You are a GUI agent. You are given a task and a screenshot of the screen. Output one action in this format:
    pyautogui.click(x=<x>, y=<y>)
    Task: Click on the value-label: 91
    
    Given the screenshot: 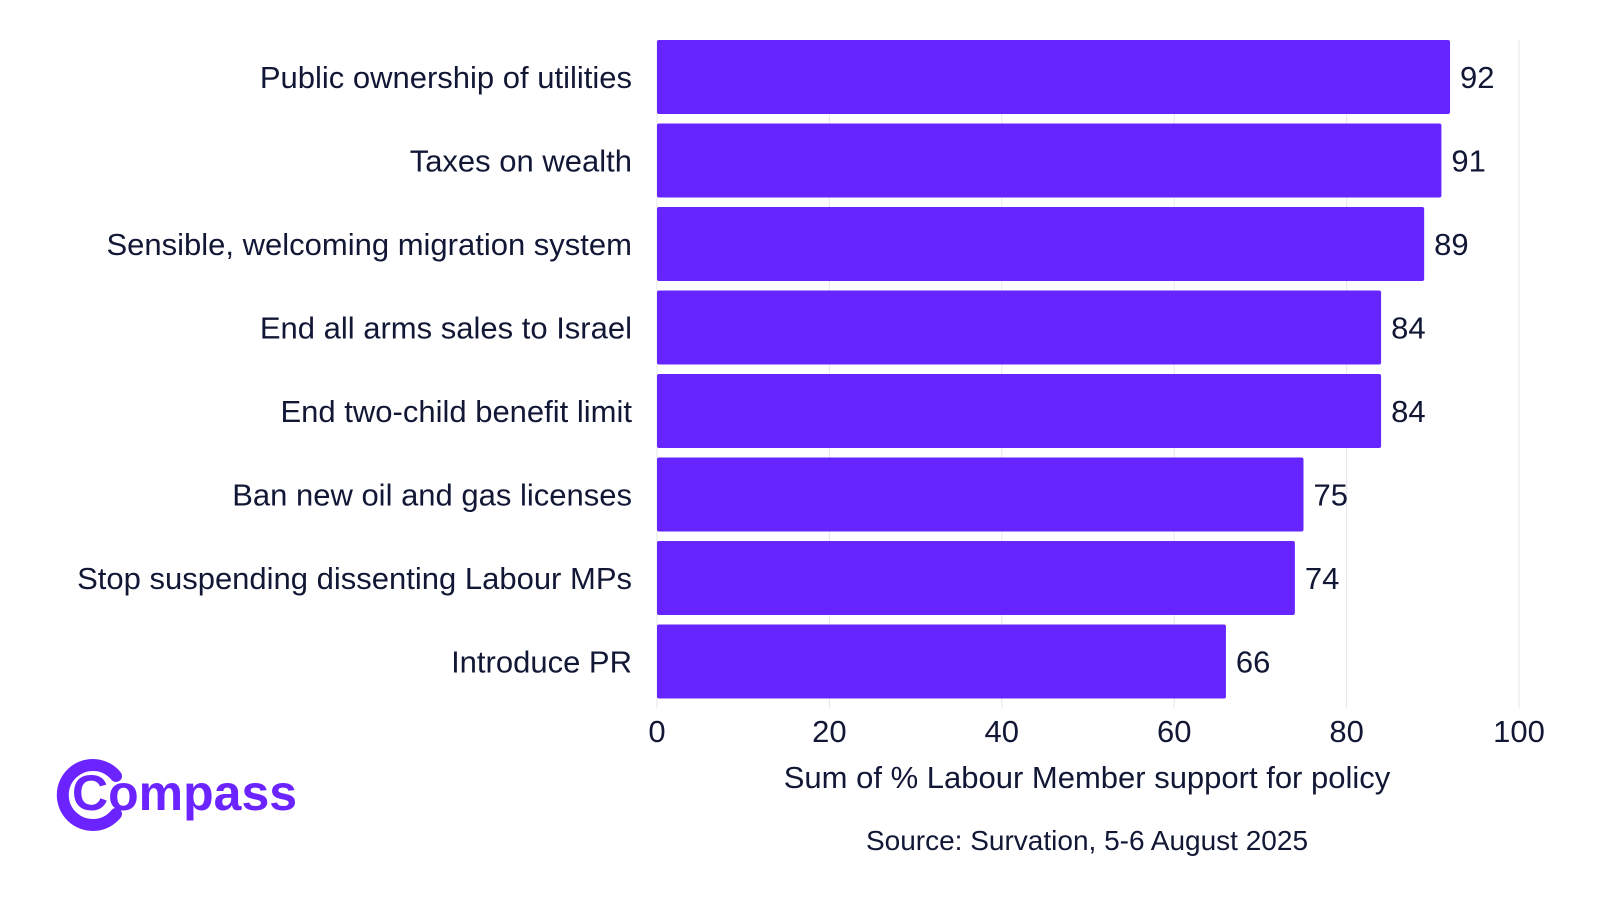 What is the action you would take?
    pyautogui.click(x=1468, y=161)
    